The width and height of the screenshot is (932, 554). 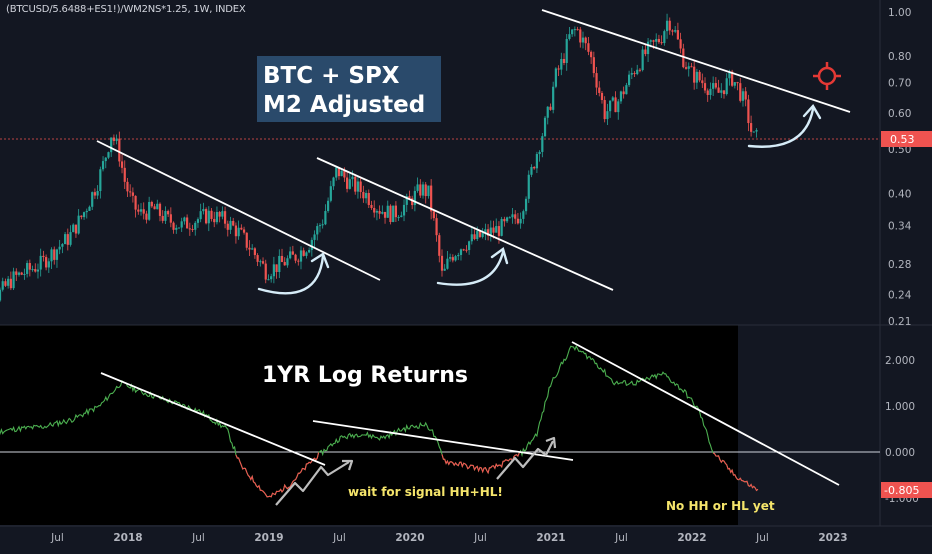 I want to click on price-axis: 1.00 0.80 0.70 0.60 0.50 0.40 0.34 0.28 0.24 0.21, so click(x=900, y=167).